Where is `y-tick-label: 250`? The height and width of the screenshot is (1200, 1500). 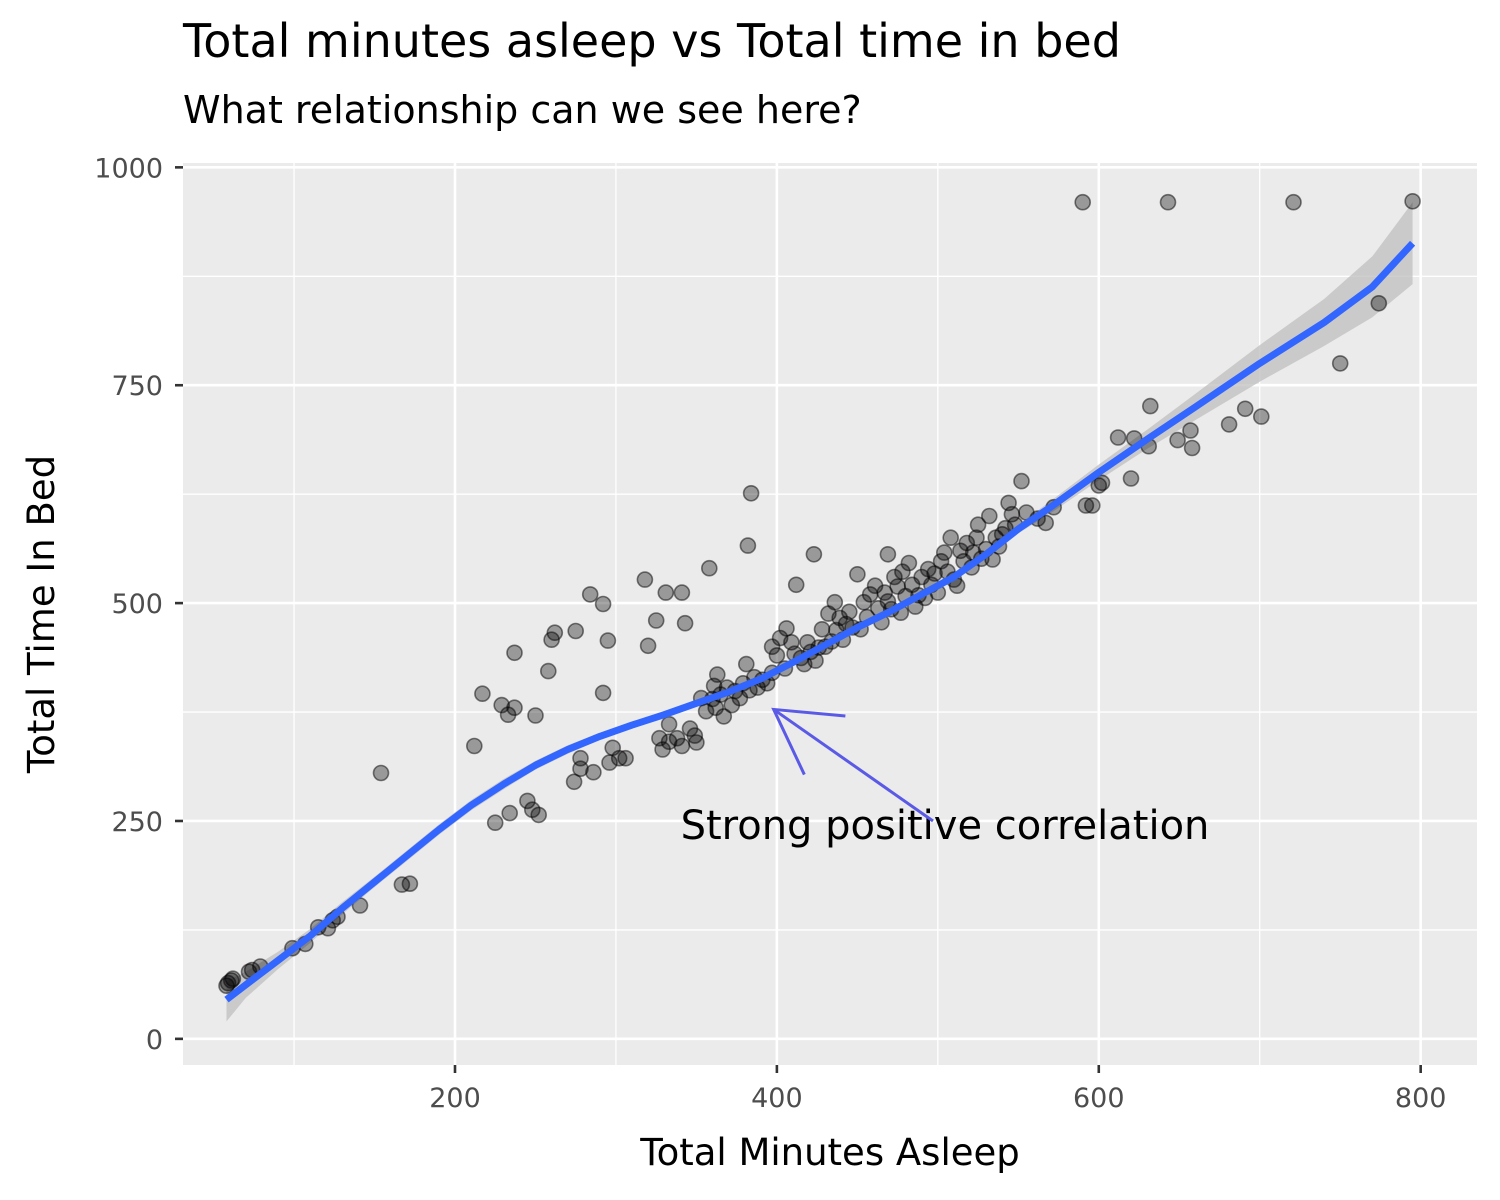
y-tick-label: 250 is located at coordinates (137, 822).